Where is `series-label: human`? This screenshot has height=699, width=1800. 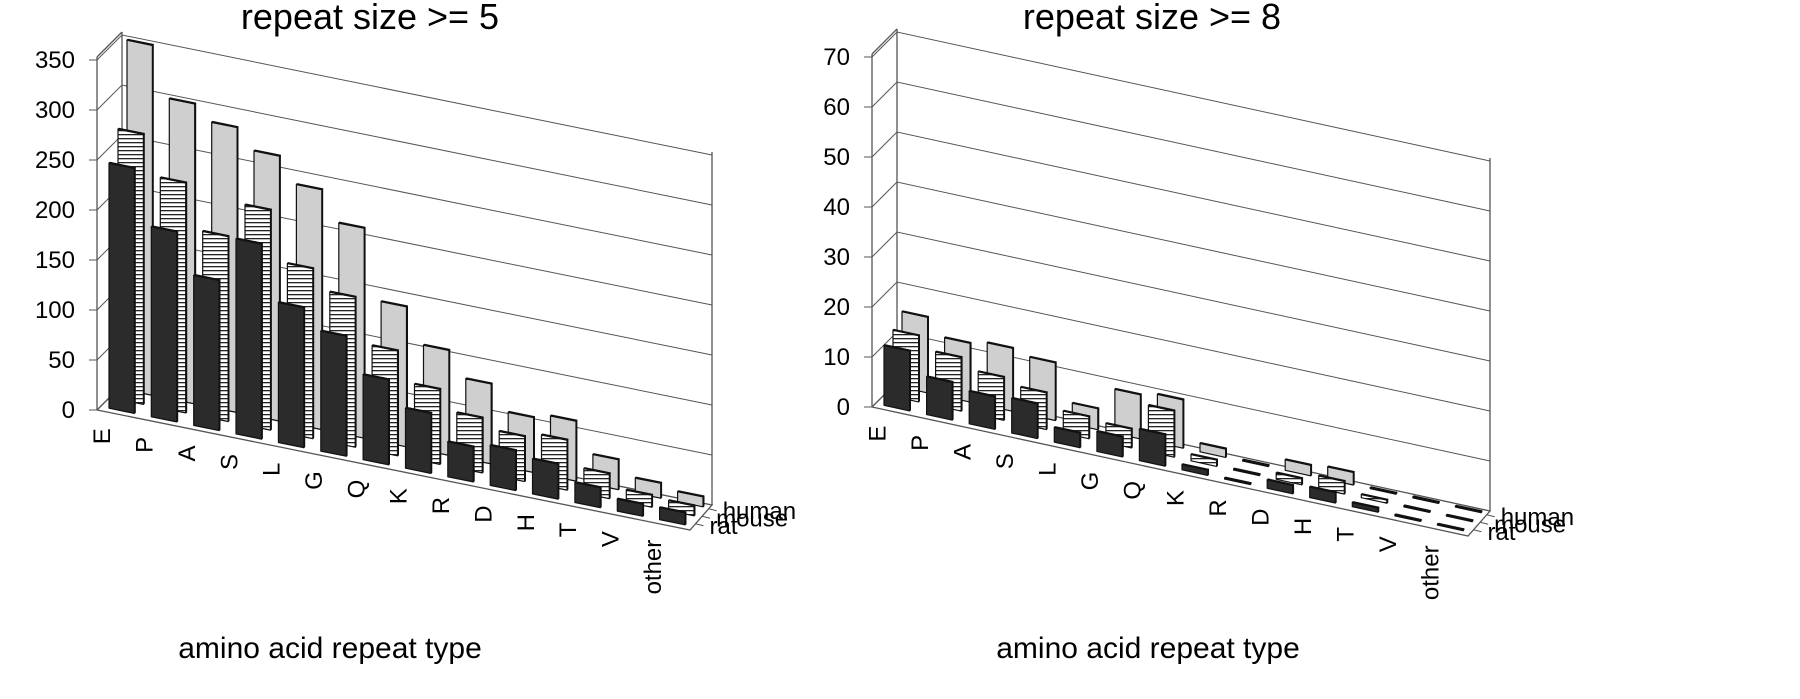 series-label: human is located at coordinates (1537, 517).